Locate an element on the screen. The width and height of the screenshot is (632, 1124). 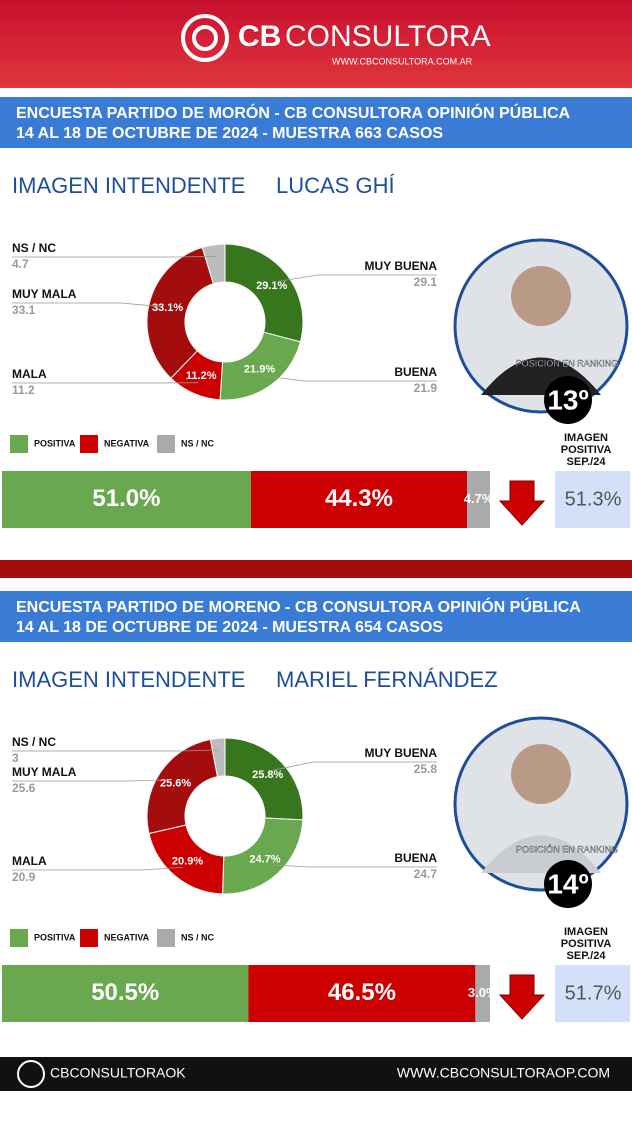
slice-label: 11.2% is located at coordinates (201, 376).